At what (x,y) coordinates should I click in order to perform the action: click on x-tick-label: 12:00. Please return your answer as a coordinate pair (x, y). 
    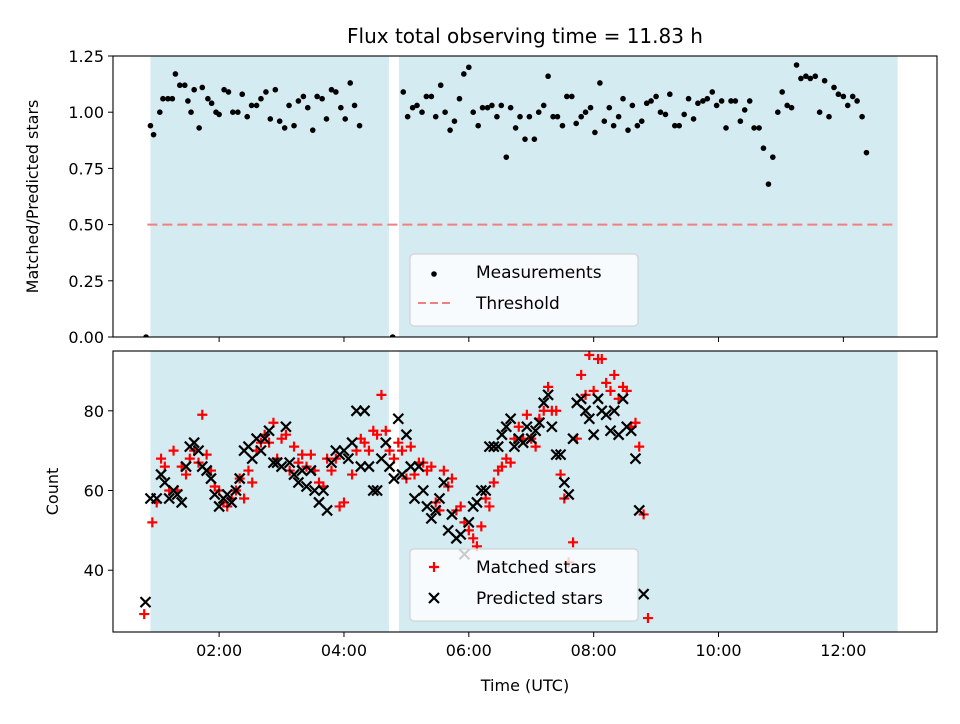
    Looking at the image, I should click on (843, 650).